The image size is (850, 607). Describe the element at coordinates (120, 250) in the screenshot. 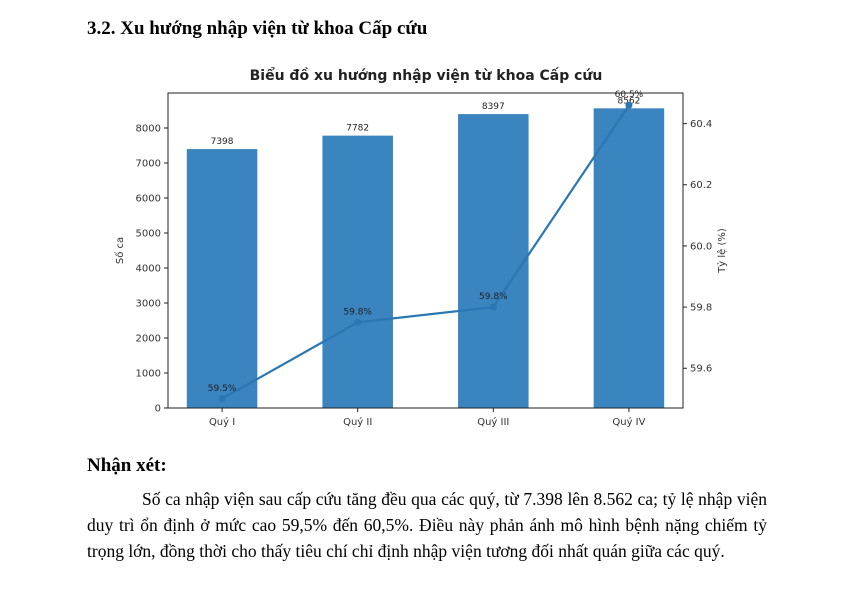

I see `y-axis-label: Số ca` at that location.